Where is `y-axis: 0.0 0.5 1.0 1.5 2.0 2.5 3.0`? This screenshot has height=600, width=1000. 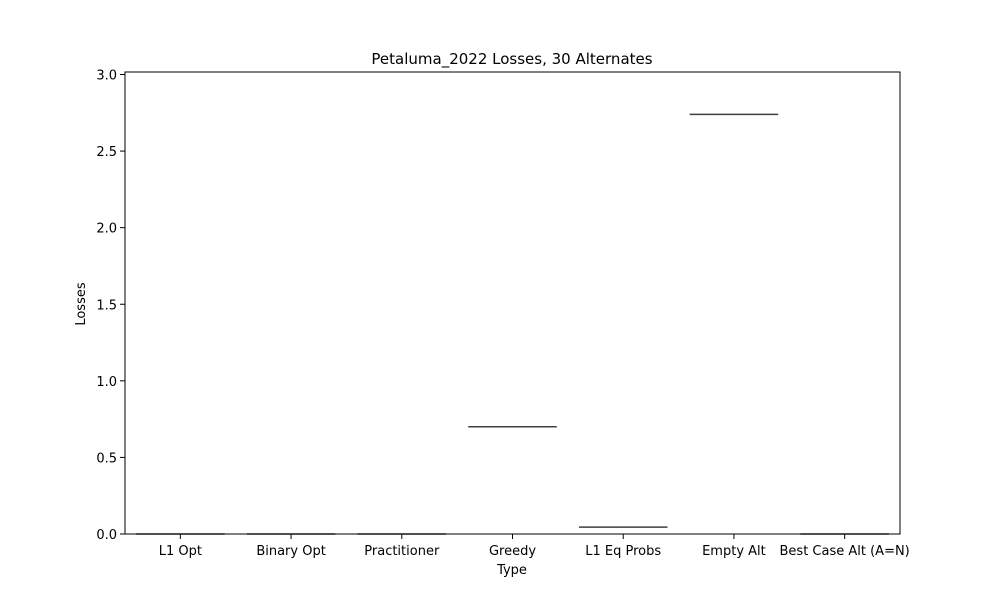 y-axis: 0.0 0.5 1.0 1.5 2.0 2.5 3.0 is located at coordinates (110, 306).